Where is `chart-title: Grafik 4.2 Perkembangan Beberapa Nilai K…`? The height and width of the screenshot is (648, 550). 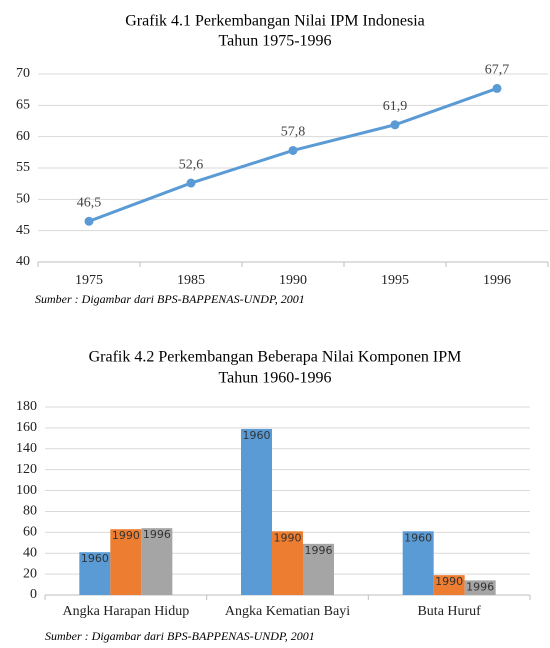
chart-title: Grafik 4.2 Perkembangan Beberapa Nilai K… is located at coordinates (275, 357).